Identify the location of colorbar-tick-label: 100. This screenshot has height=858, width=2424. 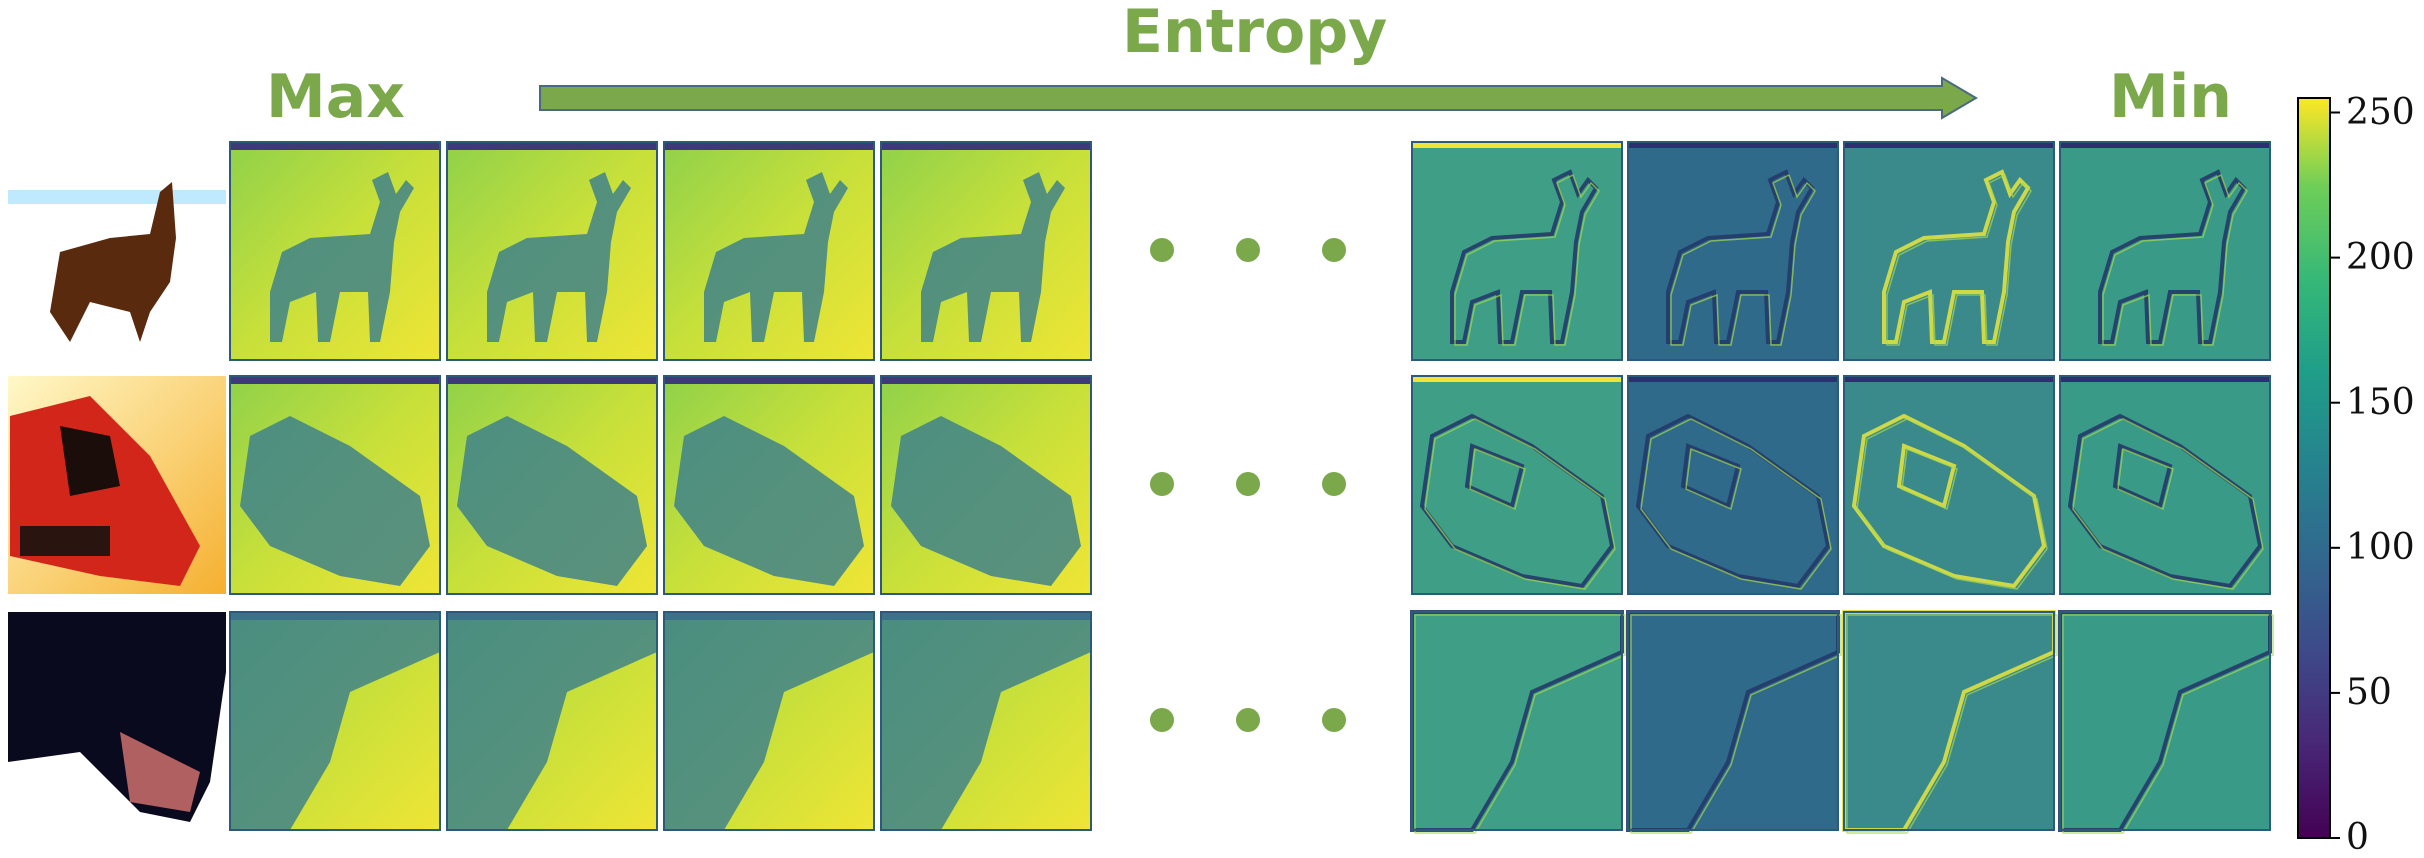
(2380, 547).